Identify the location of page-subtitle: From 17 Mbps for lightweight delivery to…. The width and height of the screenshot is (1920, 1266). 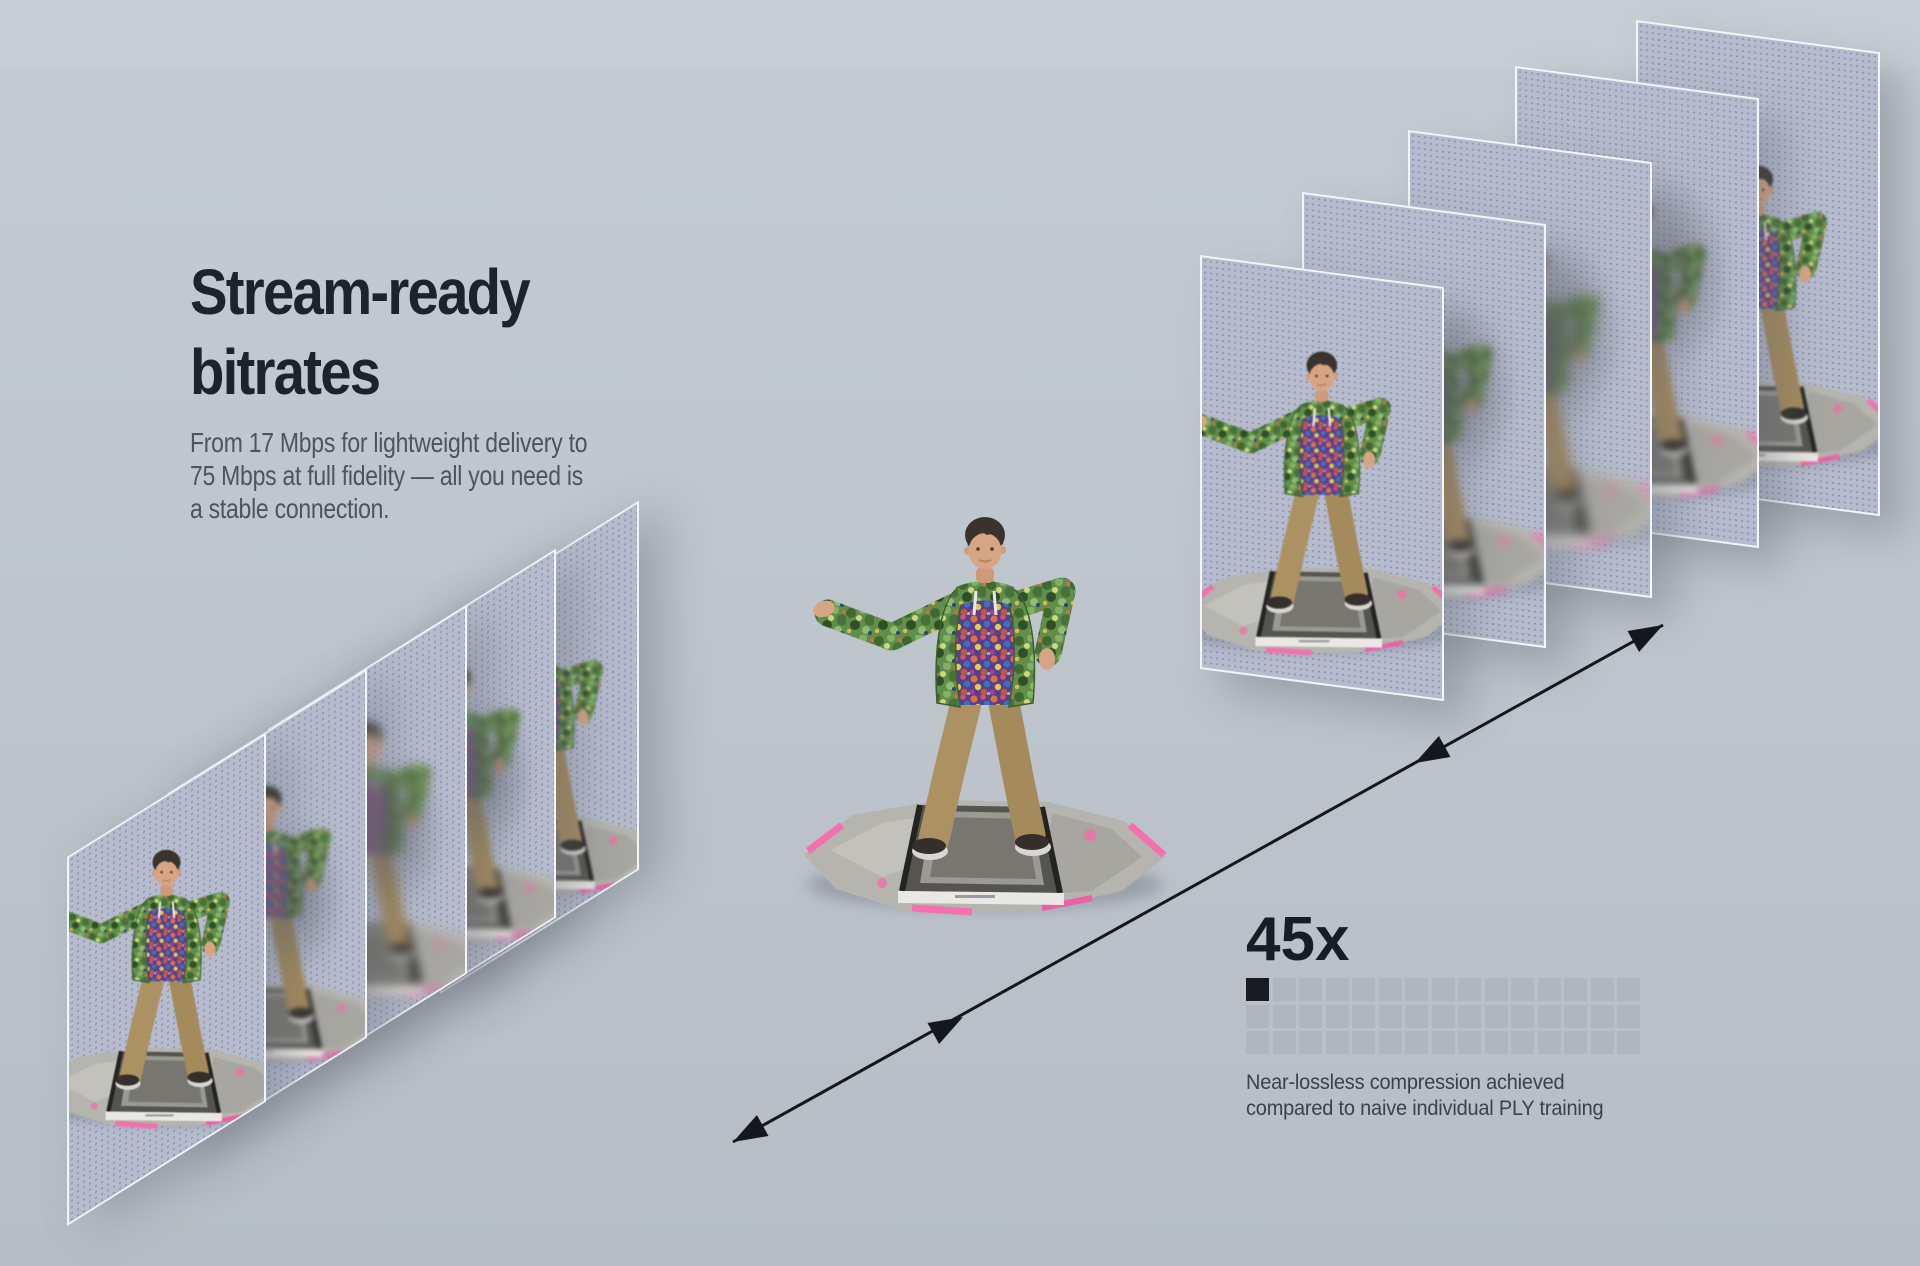
(389, 475).